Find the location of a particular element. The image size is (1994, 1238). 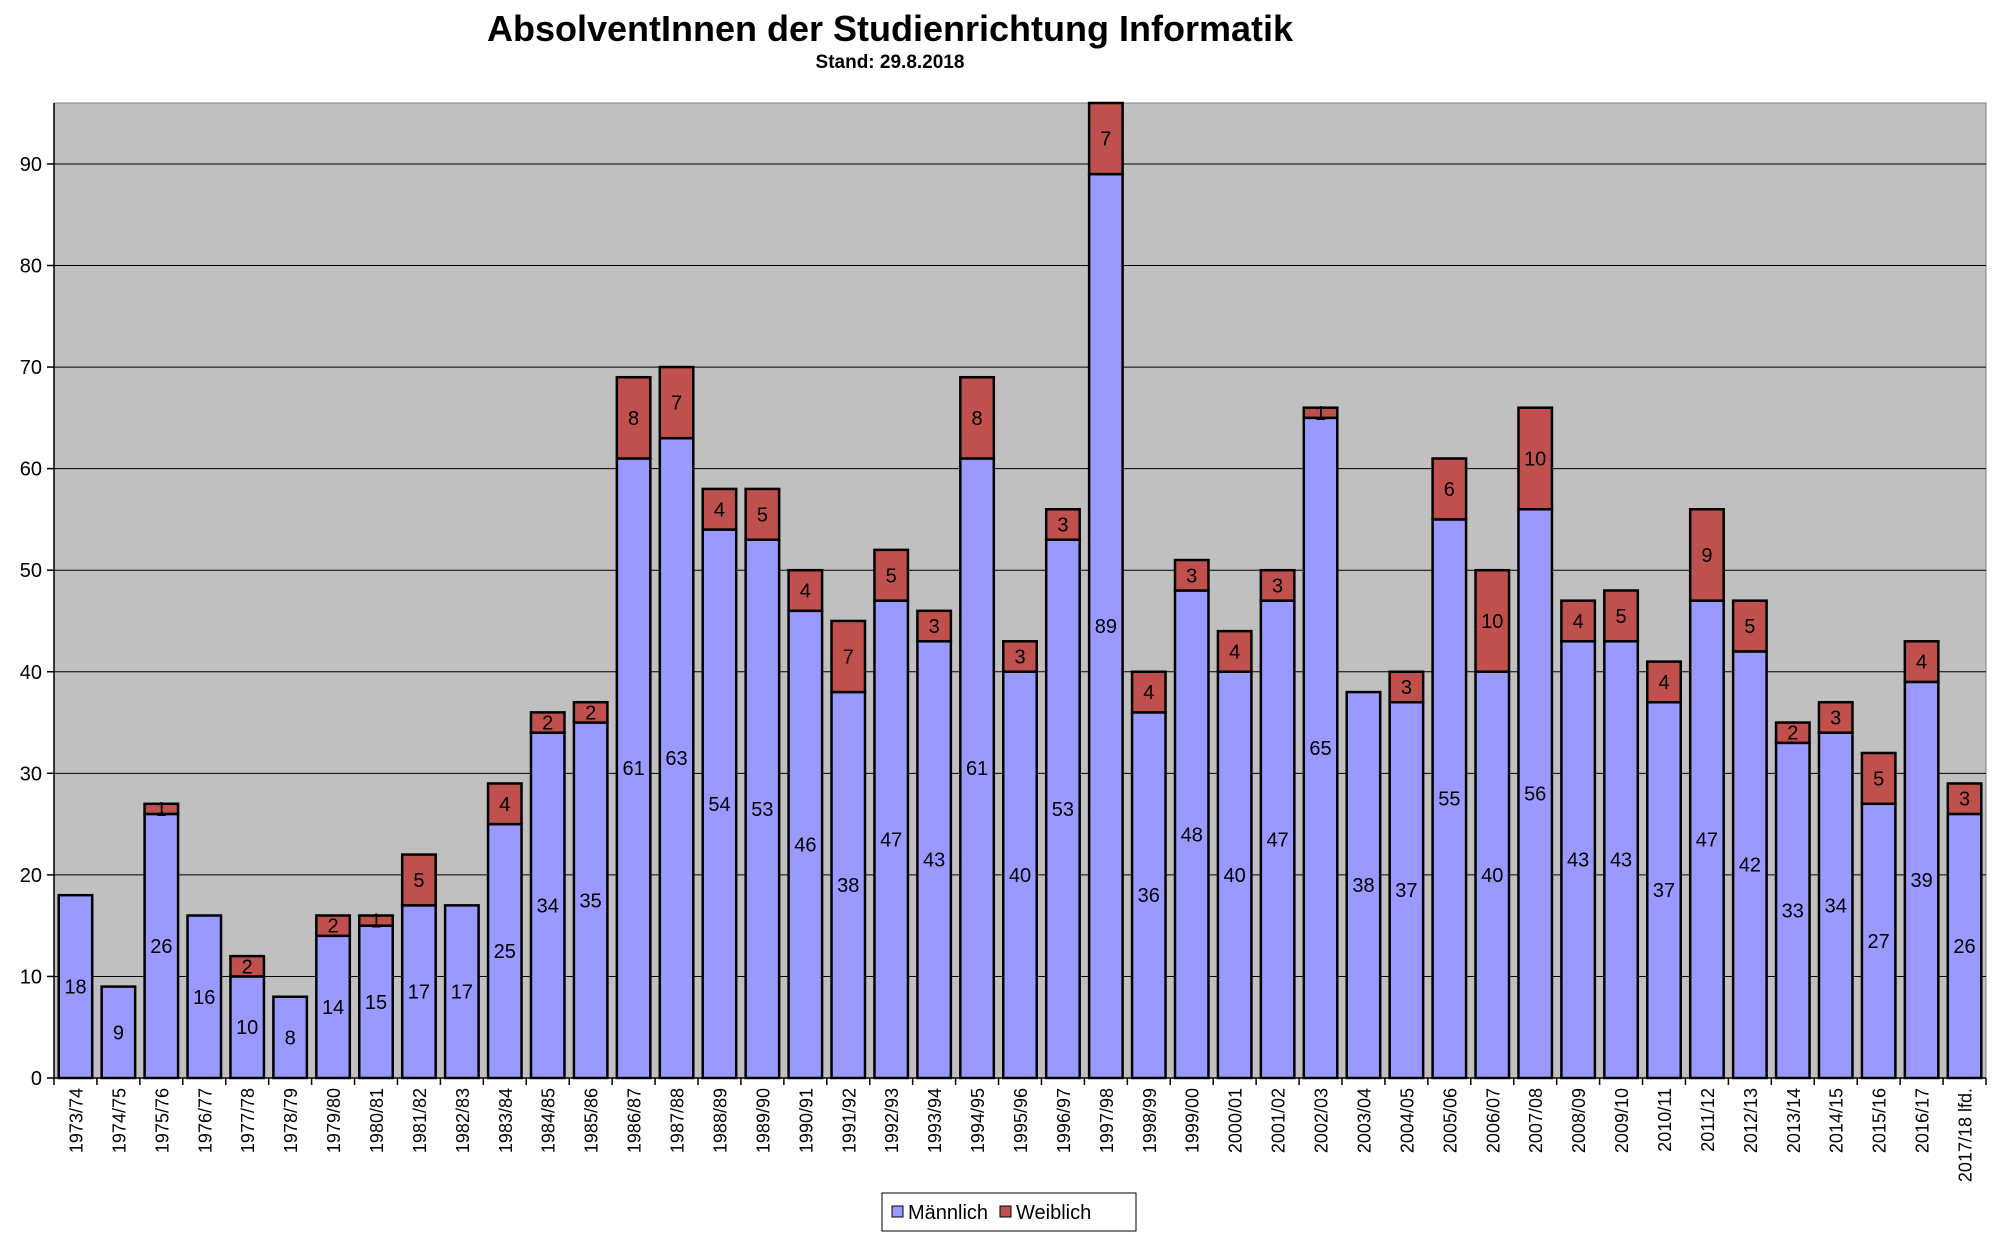

chart-subtitle: Stand: 29.8.2018 is located at coordinates (890, 62).